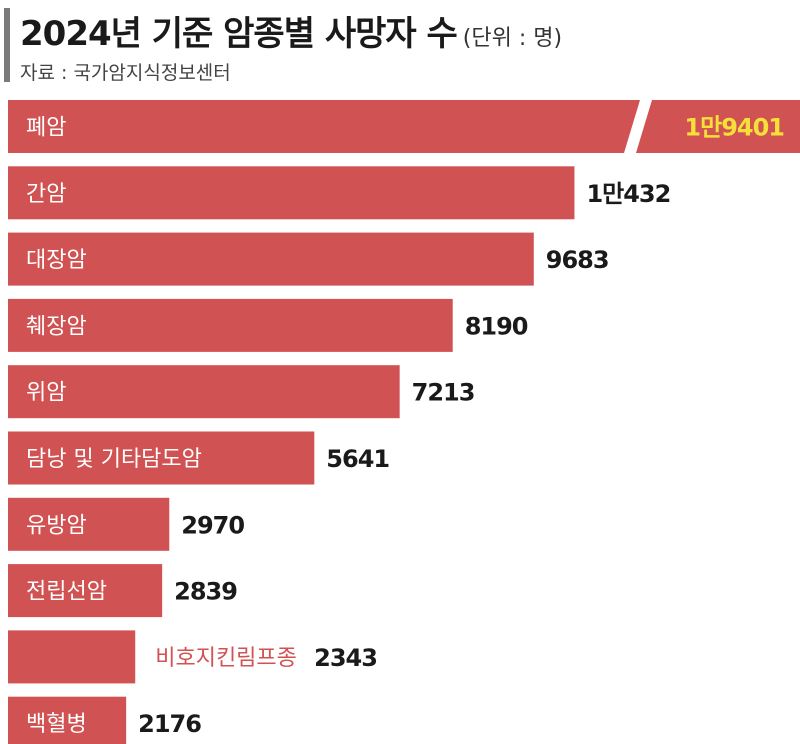 This screenshot has height=744, width=800. Describe the element at coordinates (66, 592) in the screenshot. I see `category-label-8: 전립선암` at that location.